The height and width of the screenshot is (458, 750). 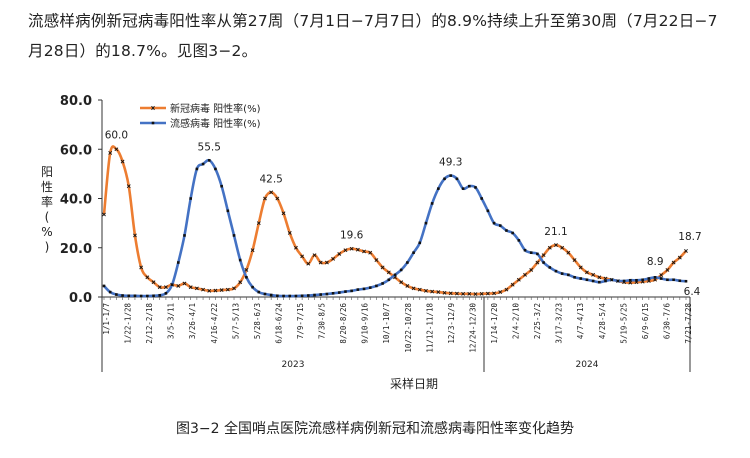 I want to click on intro-line-2: 月28日）的18.7%。见图3−2。, so click(x=143, y=51).